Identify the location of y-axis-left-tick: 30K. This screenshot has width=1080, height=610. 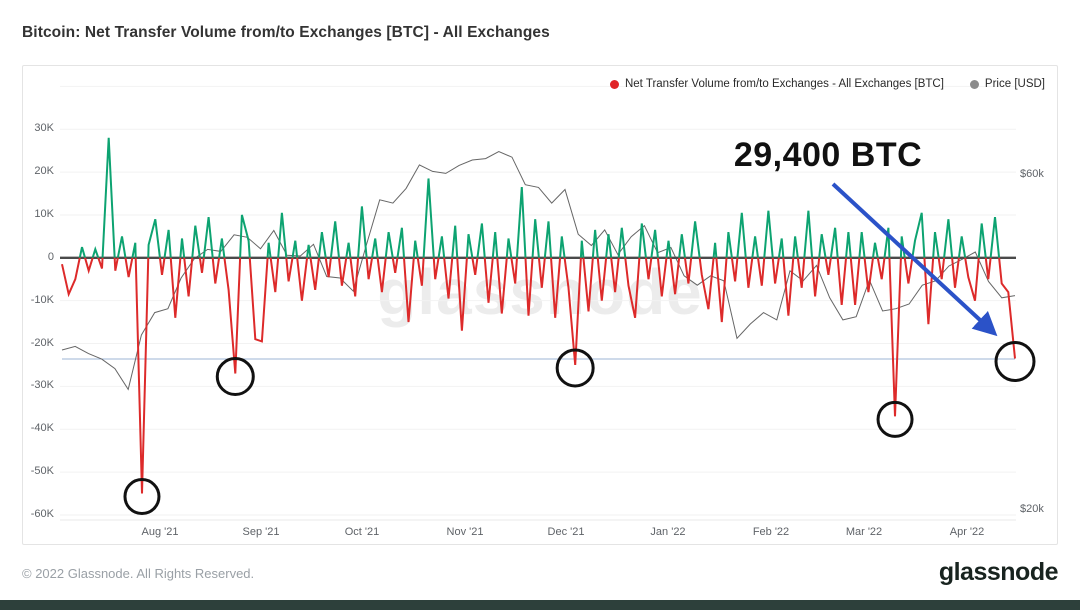
(44, 128).